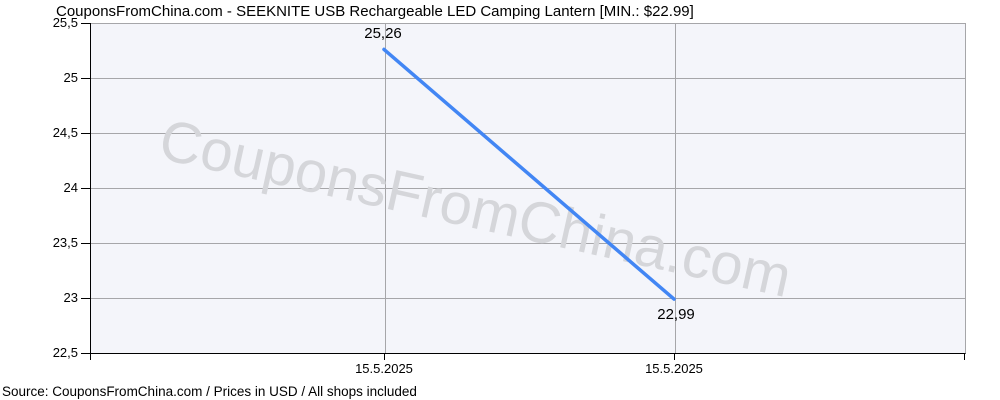 The width and height of the screenshot is (1000, 400). What do you see at coordinates (70, 187) in the screenshot?
I see `y-axis-label: 24` at bounding box center [70, 187].